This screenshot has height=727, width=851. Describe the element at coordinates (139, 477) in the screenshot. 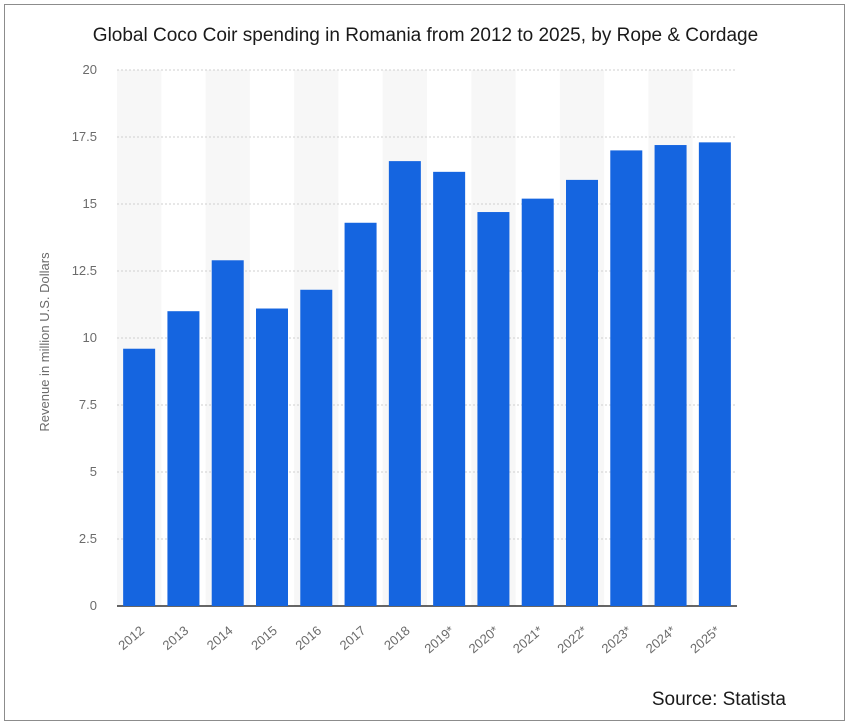

I see `bar-2012` at that location.